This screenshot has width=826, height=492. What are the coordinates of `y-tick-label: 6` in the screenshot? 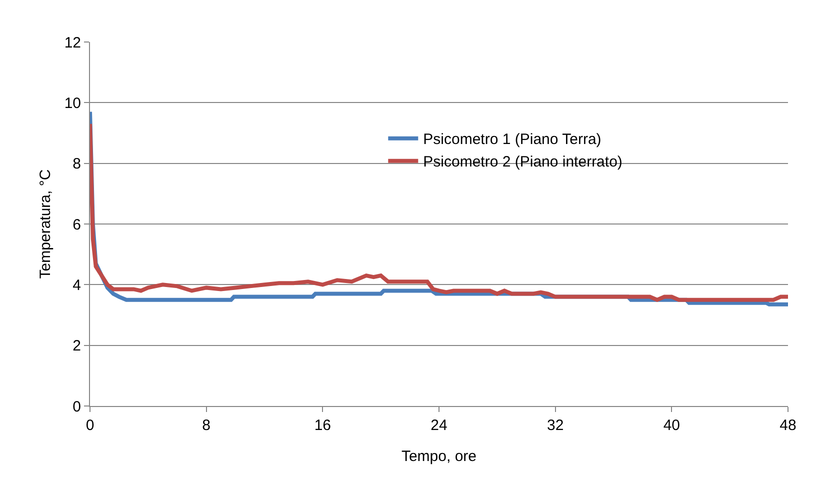 It's located at (76, 225).